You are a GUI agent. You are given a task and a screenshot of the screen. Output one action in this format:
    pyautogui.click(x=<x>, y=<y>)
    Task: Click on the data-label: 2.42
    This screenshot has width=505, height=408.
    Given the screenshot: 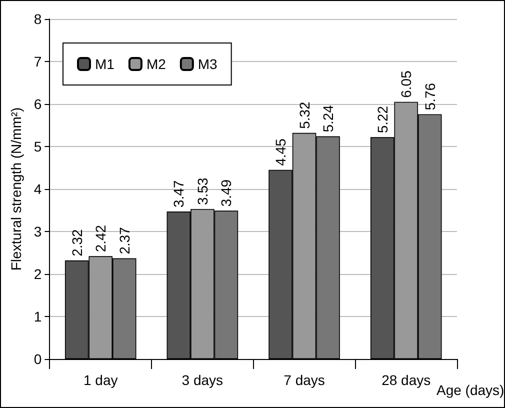 What is the action you would take?
    pyautogui.click(x=100, y=238)
    